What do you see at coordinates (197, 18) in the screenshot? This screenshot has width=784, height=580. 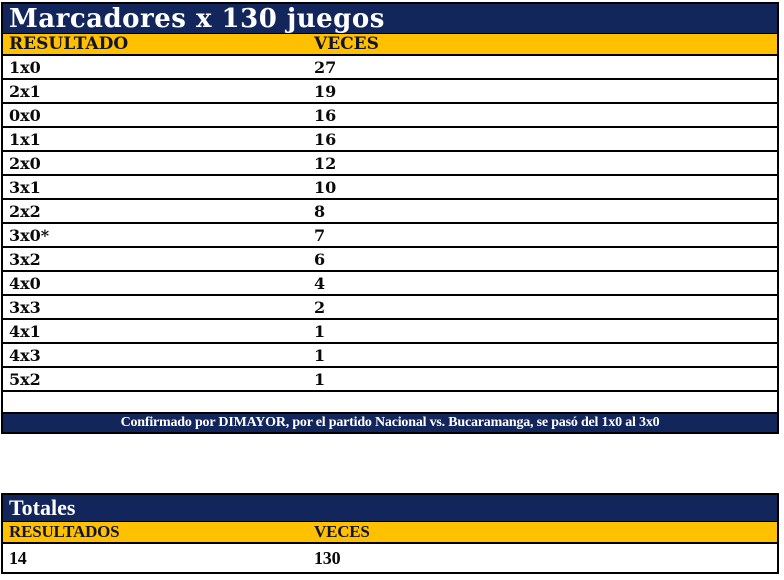 I see `marcadores-title: Marcadores x 130 juegos` at bounding box center [197, 18].